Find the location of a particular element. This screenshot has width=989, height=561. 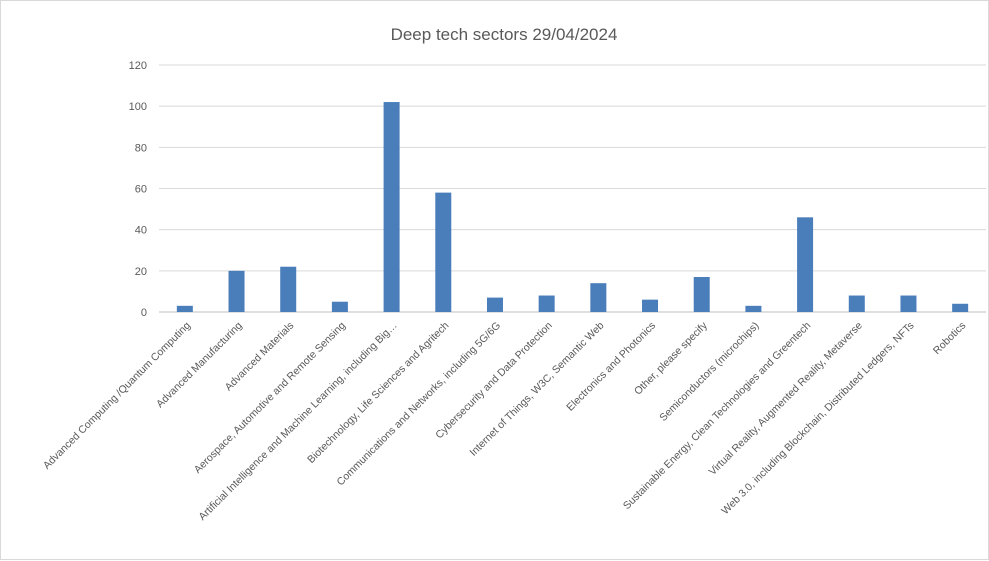

y-tick-label: 120 is located at coordinates (138, 66).